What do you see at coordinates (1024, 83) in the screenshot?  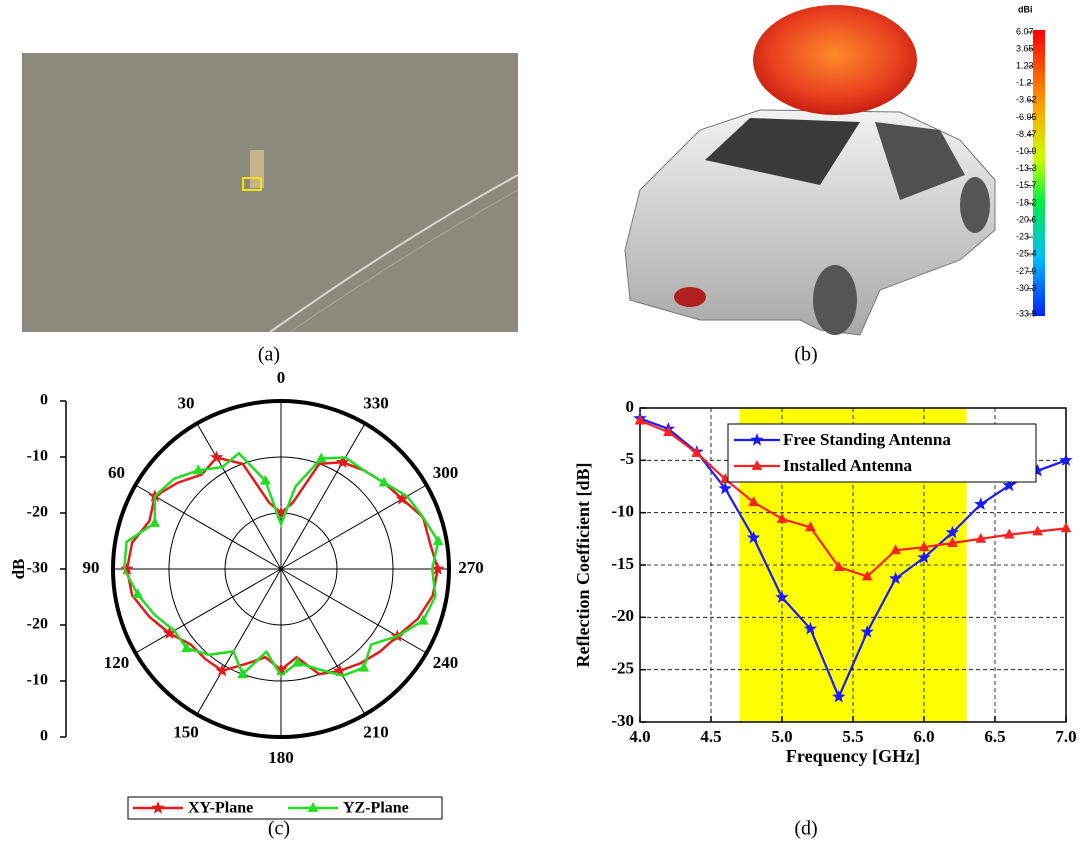 I see `colorbar-tick-label: -1.2` at bounding box center [1024, 83].